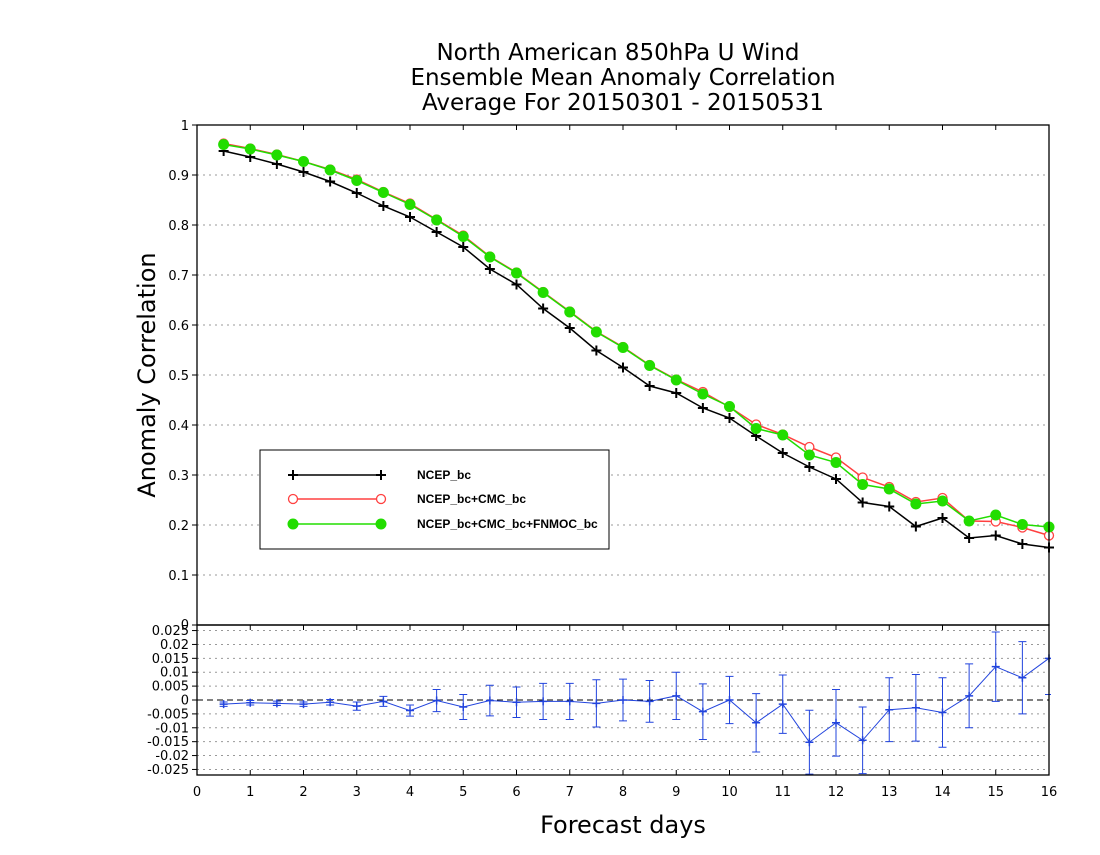 The height and width of the screenshot is (855, 1100). I want to click on lower-y-tick-label: -0.025, so click(168, 770).